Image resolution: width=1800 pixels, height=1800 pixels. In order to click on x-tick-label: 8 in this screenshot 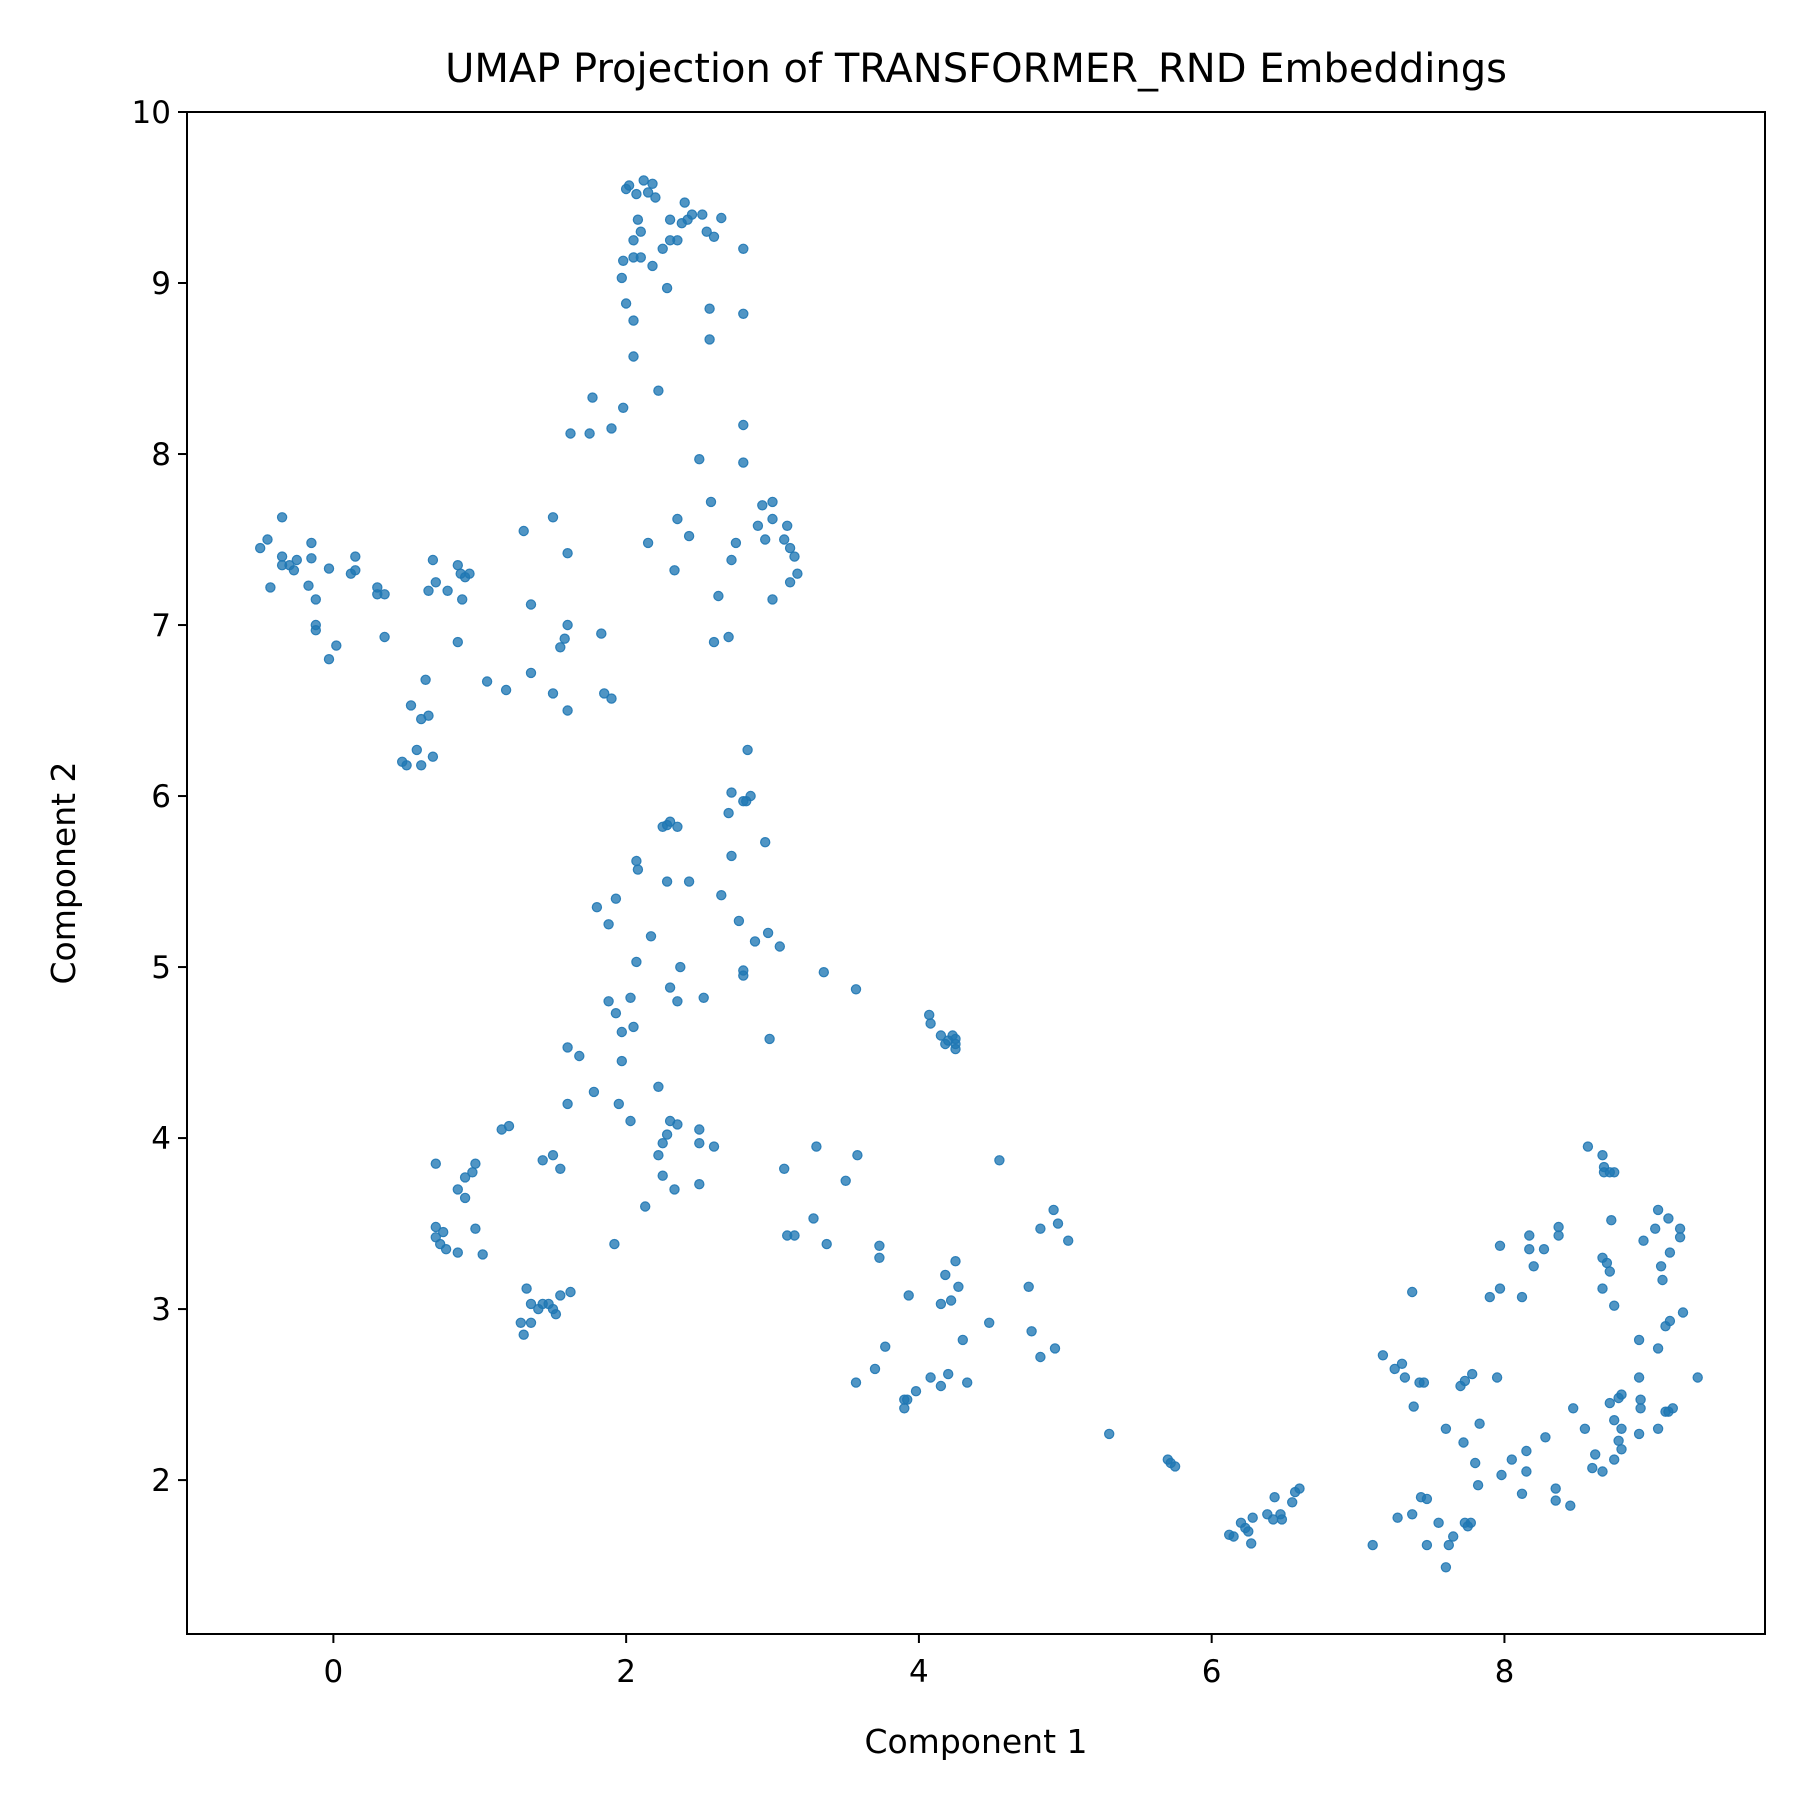, I will do `click(1505, 1672)`.